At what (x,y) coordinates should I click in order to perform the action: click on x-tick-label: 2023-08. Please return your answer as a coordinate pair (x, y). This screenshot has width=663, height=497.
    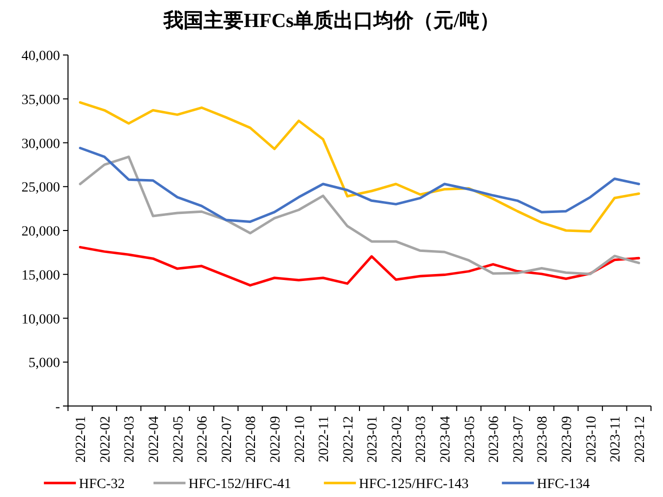
    Looking at the image, I should click on (543, 439).